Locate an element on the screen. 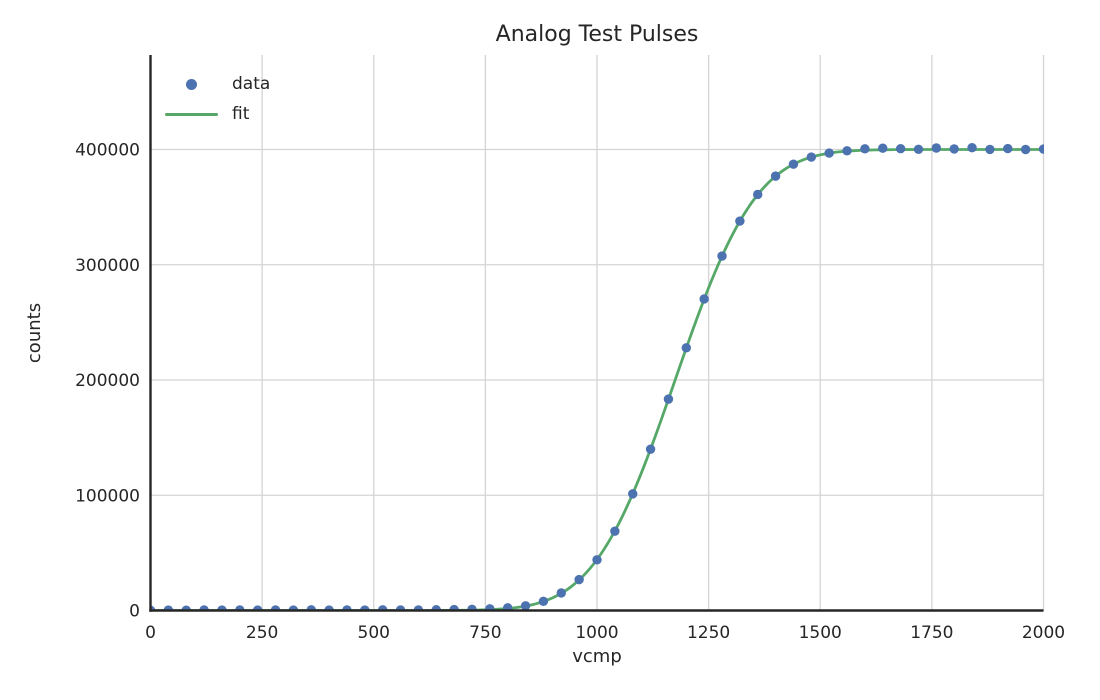 This screenshot has height=700, width=1100. y-tick-label: 300000 is located at coordinates (107, 266).